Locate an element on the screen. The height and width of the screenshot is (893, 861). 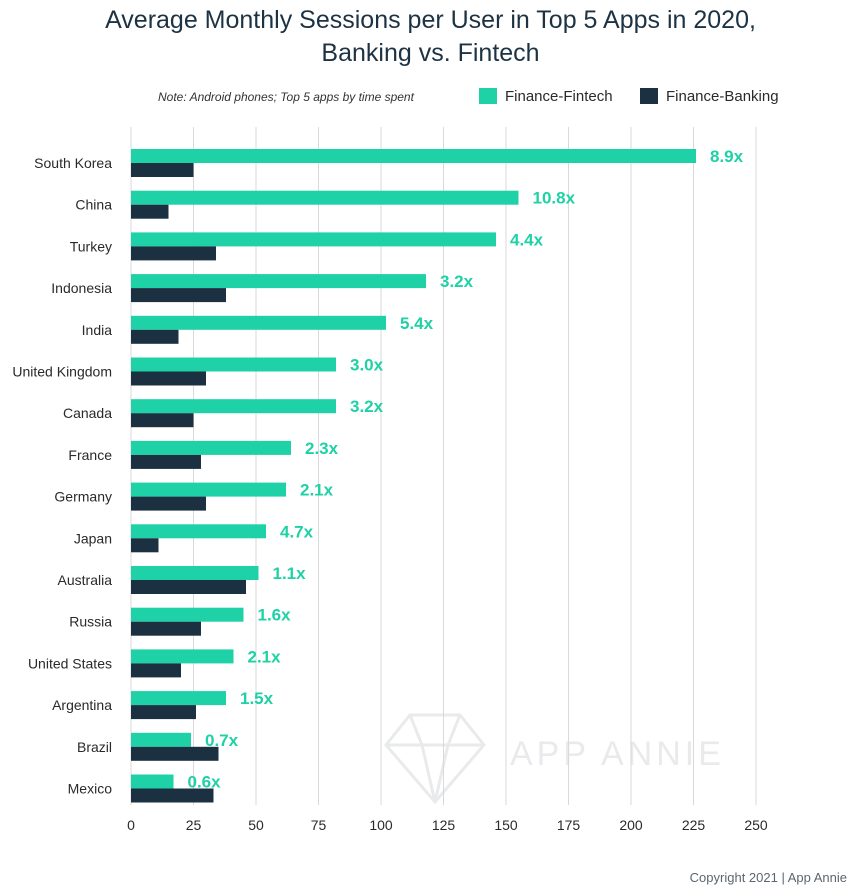
category-label: Japan is located at coordinates (93, 538).